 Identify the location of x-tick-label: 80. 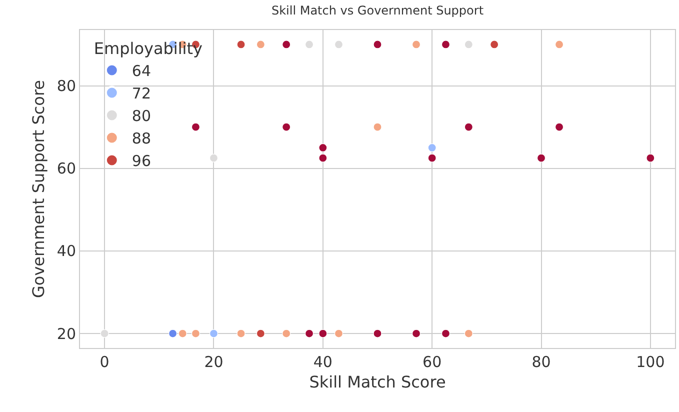
(541, 362).